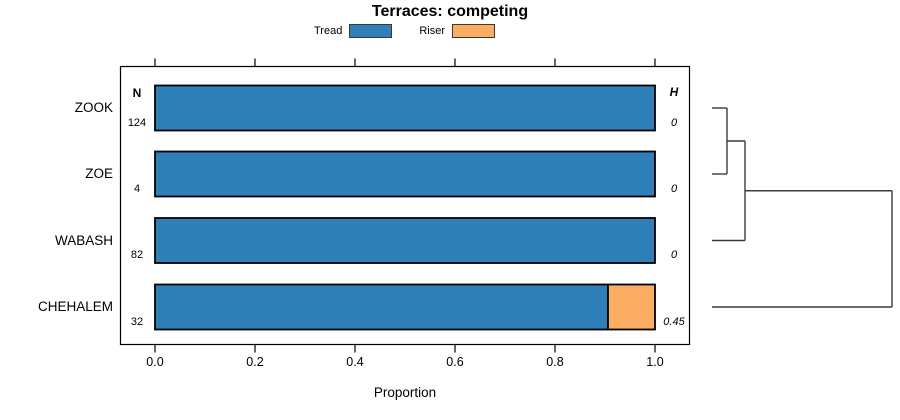 The width and height of the screenshot is (900, 420). What do you see at coordinates (371, 31) in the screenshot?
I see `legend-swatch-tread-icon` at bounding box center [371, 31].